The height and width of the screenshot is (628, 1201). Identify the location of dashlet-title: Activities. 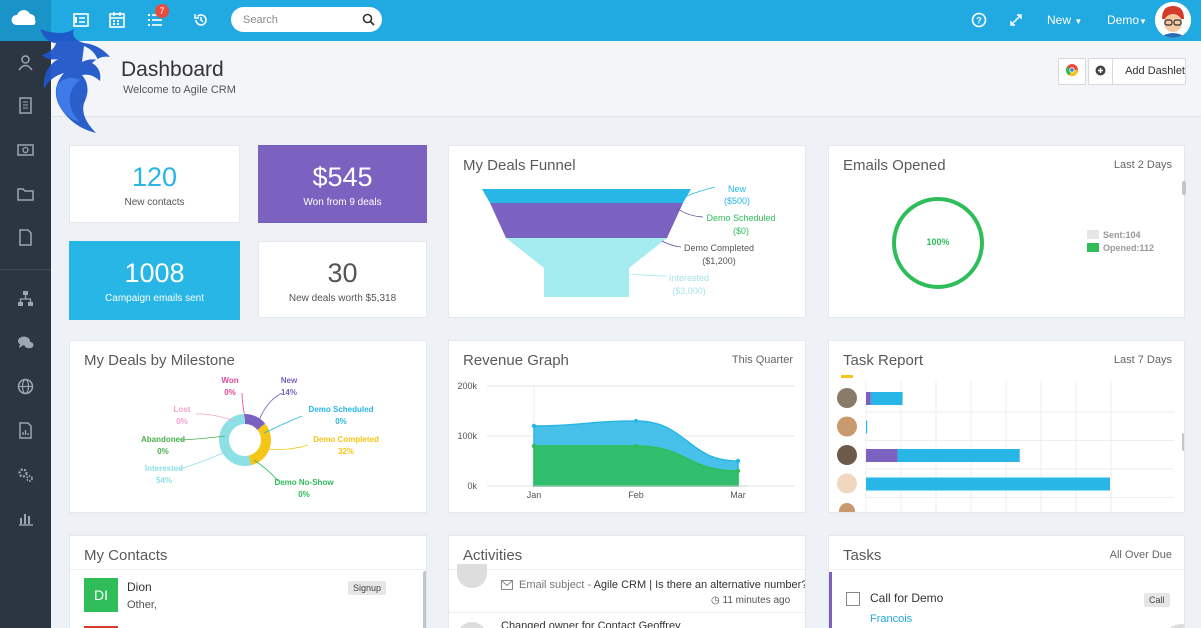
(493, 555).